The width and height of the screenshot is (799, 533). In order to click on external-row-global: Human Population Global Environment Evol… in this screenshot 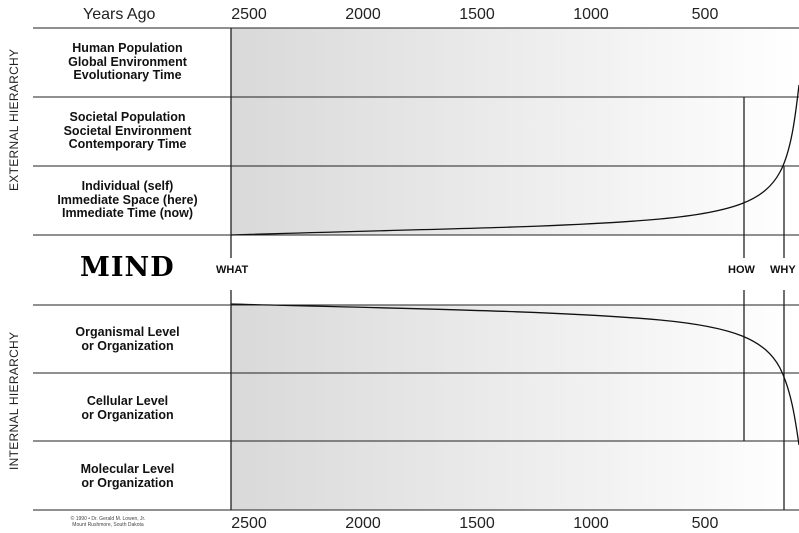, I will do `click(127, 62)`.